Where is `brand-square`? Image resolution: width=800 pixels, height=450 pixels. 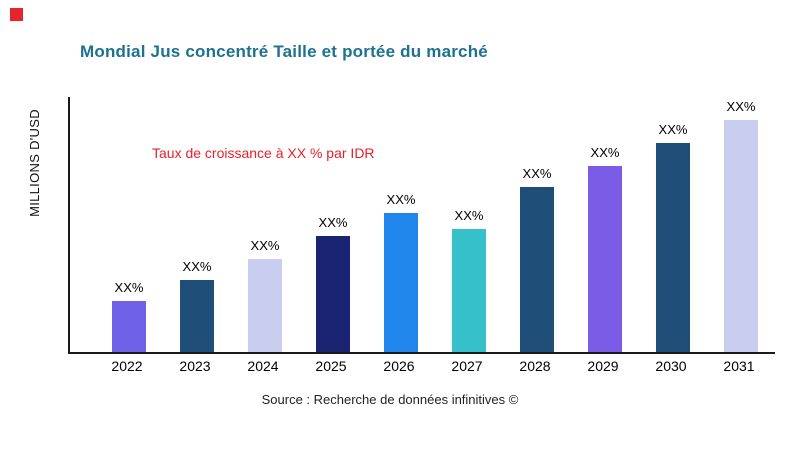
brand-square is located at coordinates (16, 14).